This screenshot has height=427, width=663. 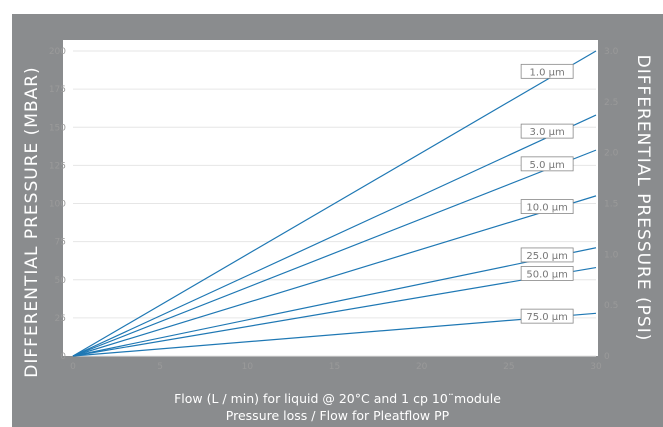 What do you see at coordinates (57, 166) in the screenshot?
I see `y-left-tick-label: 125` at bounding box center [57, 166].